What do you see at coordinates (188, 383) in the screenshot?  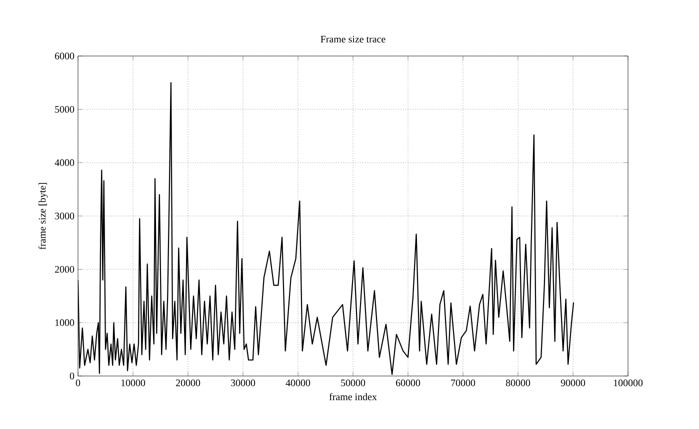 I see `x-tick-label: 20000` at bounding box center [188, 383].